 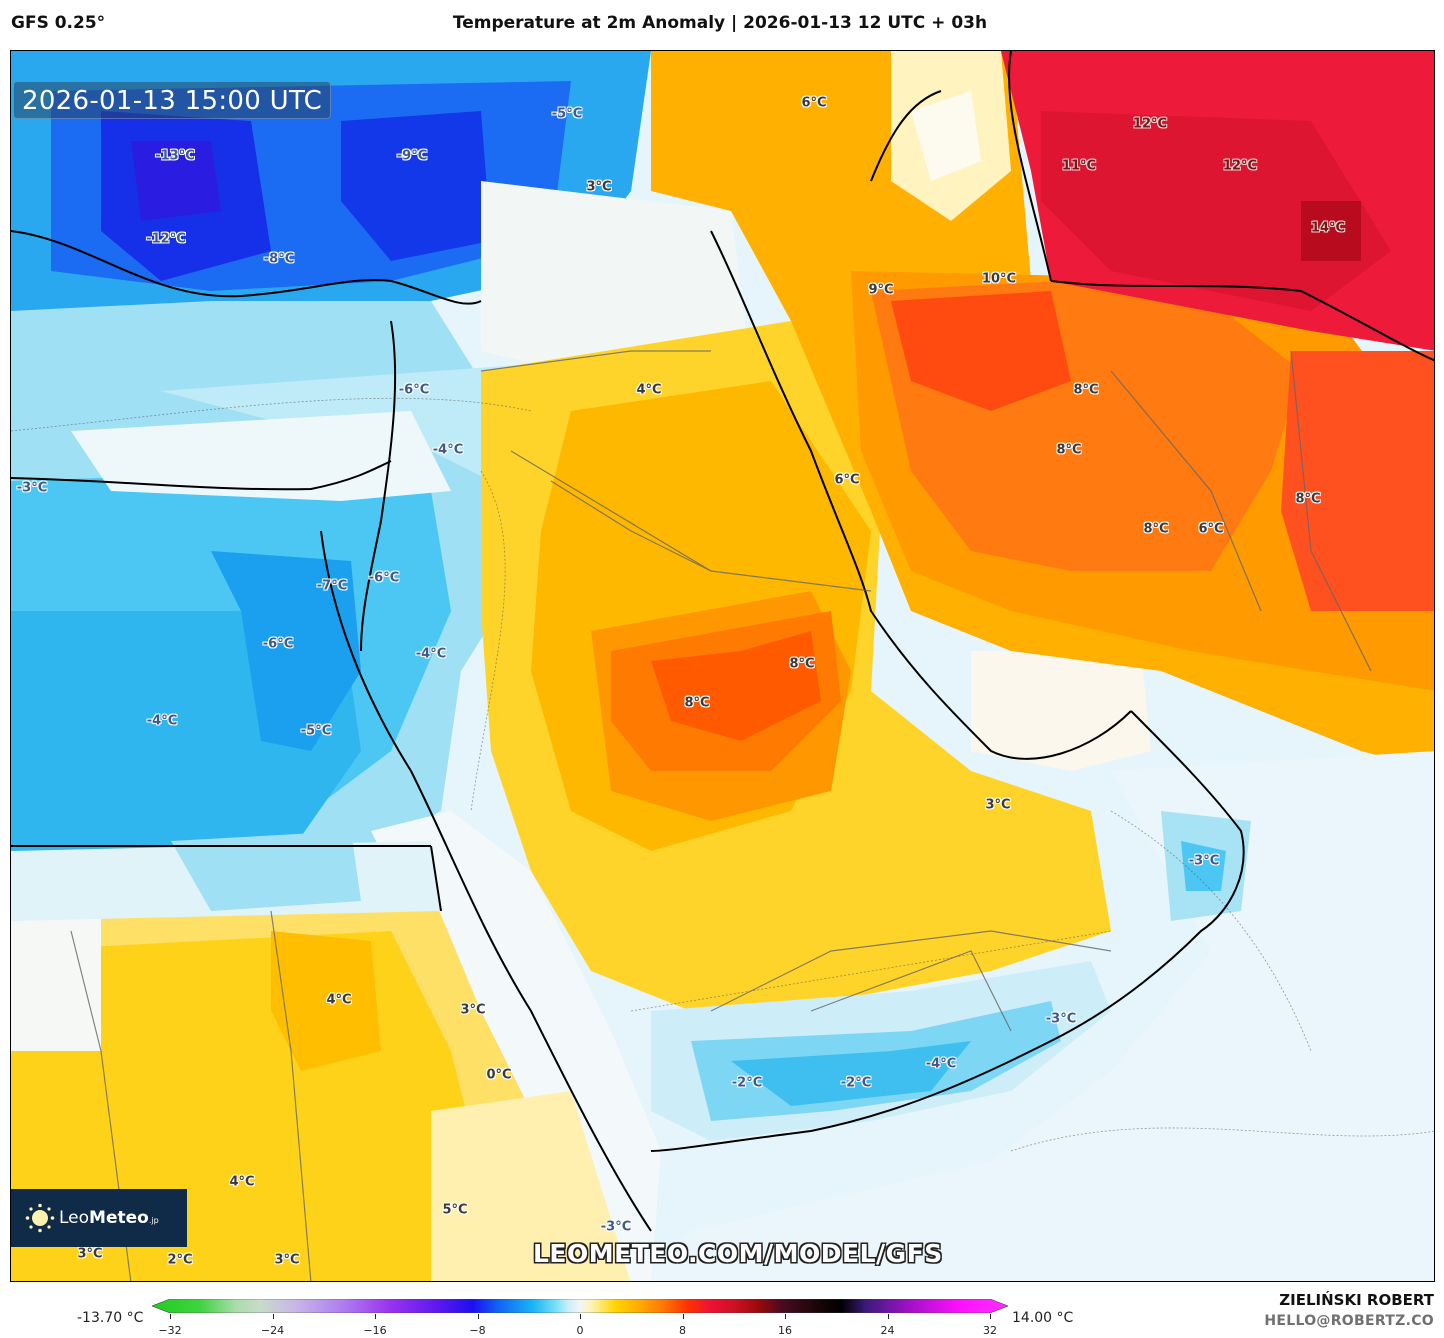 I want to click on brand-name-bold: Meteo, so click(x=119, y=1218).